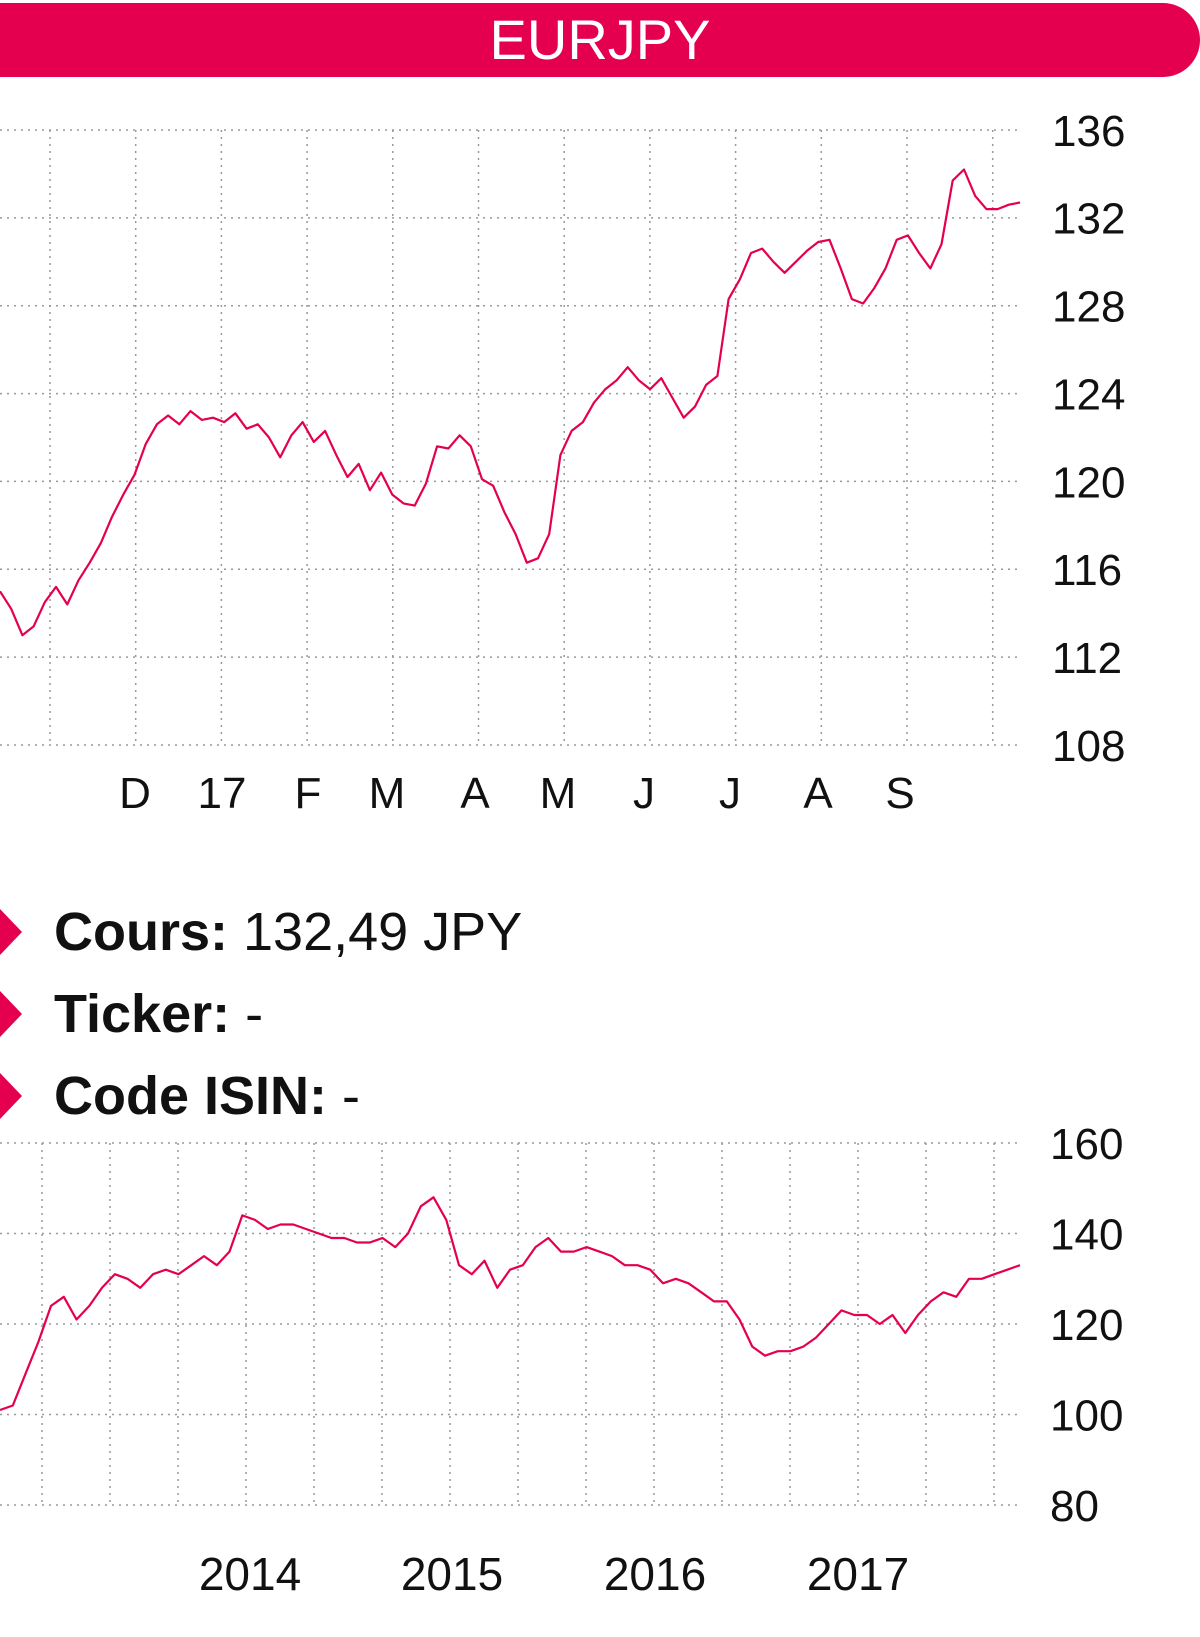 The image size is (1200, 1637). What do you see at coordinates (1087, 658) in the screenshot?
I see `y-tick-label: 112` at bounding box center [1087, 658].